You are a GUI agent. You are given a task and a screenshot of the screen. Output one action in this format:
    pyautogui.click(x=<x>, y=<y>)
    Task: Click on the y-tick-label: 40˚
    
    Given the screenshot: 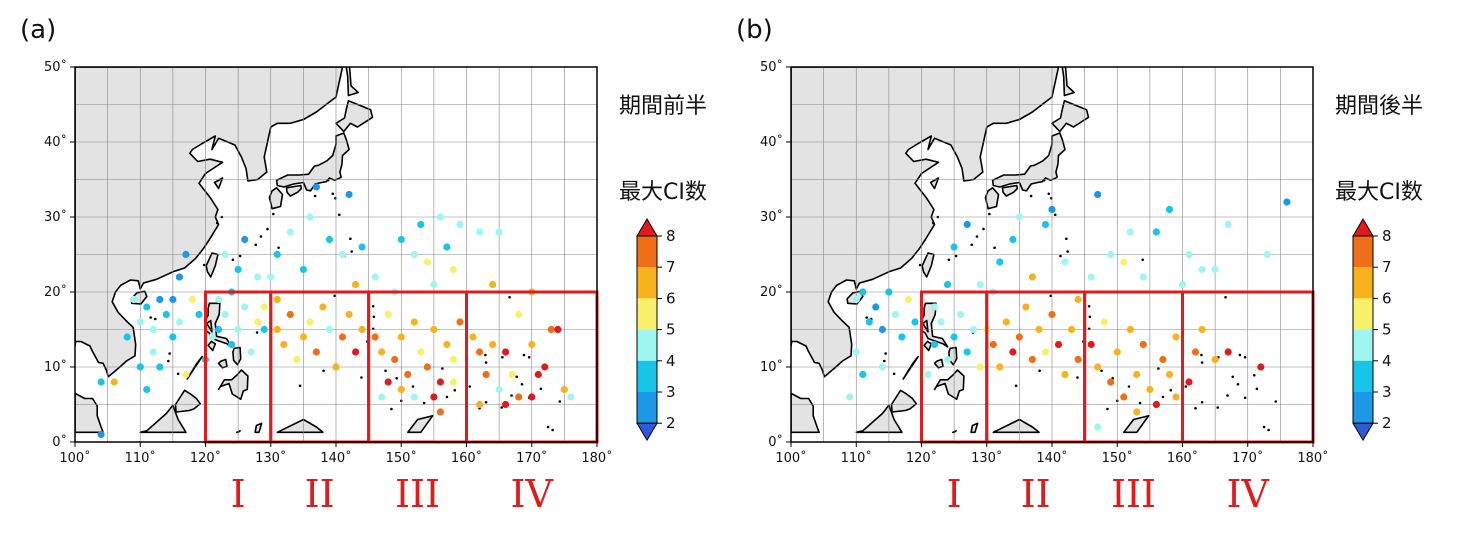 What is the action you would take?
    pyautogui.click(x=771, y=142)
    